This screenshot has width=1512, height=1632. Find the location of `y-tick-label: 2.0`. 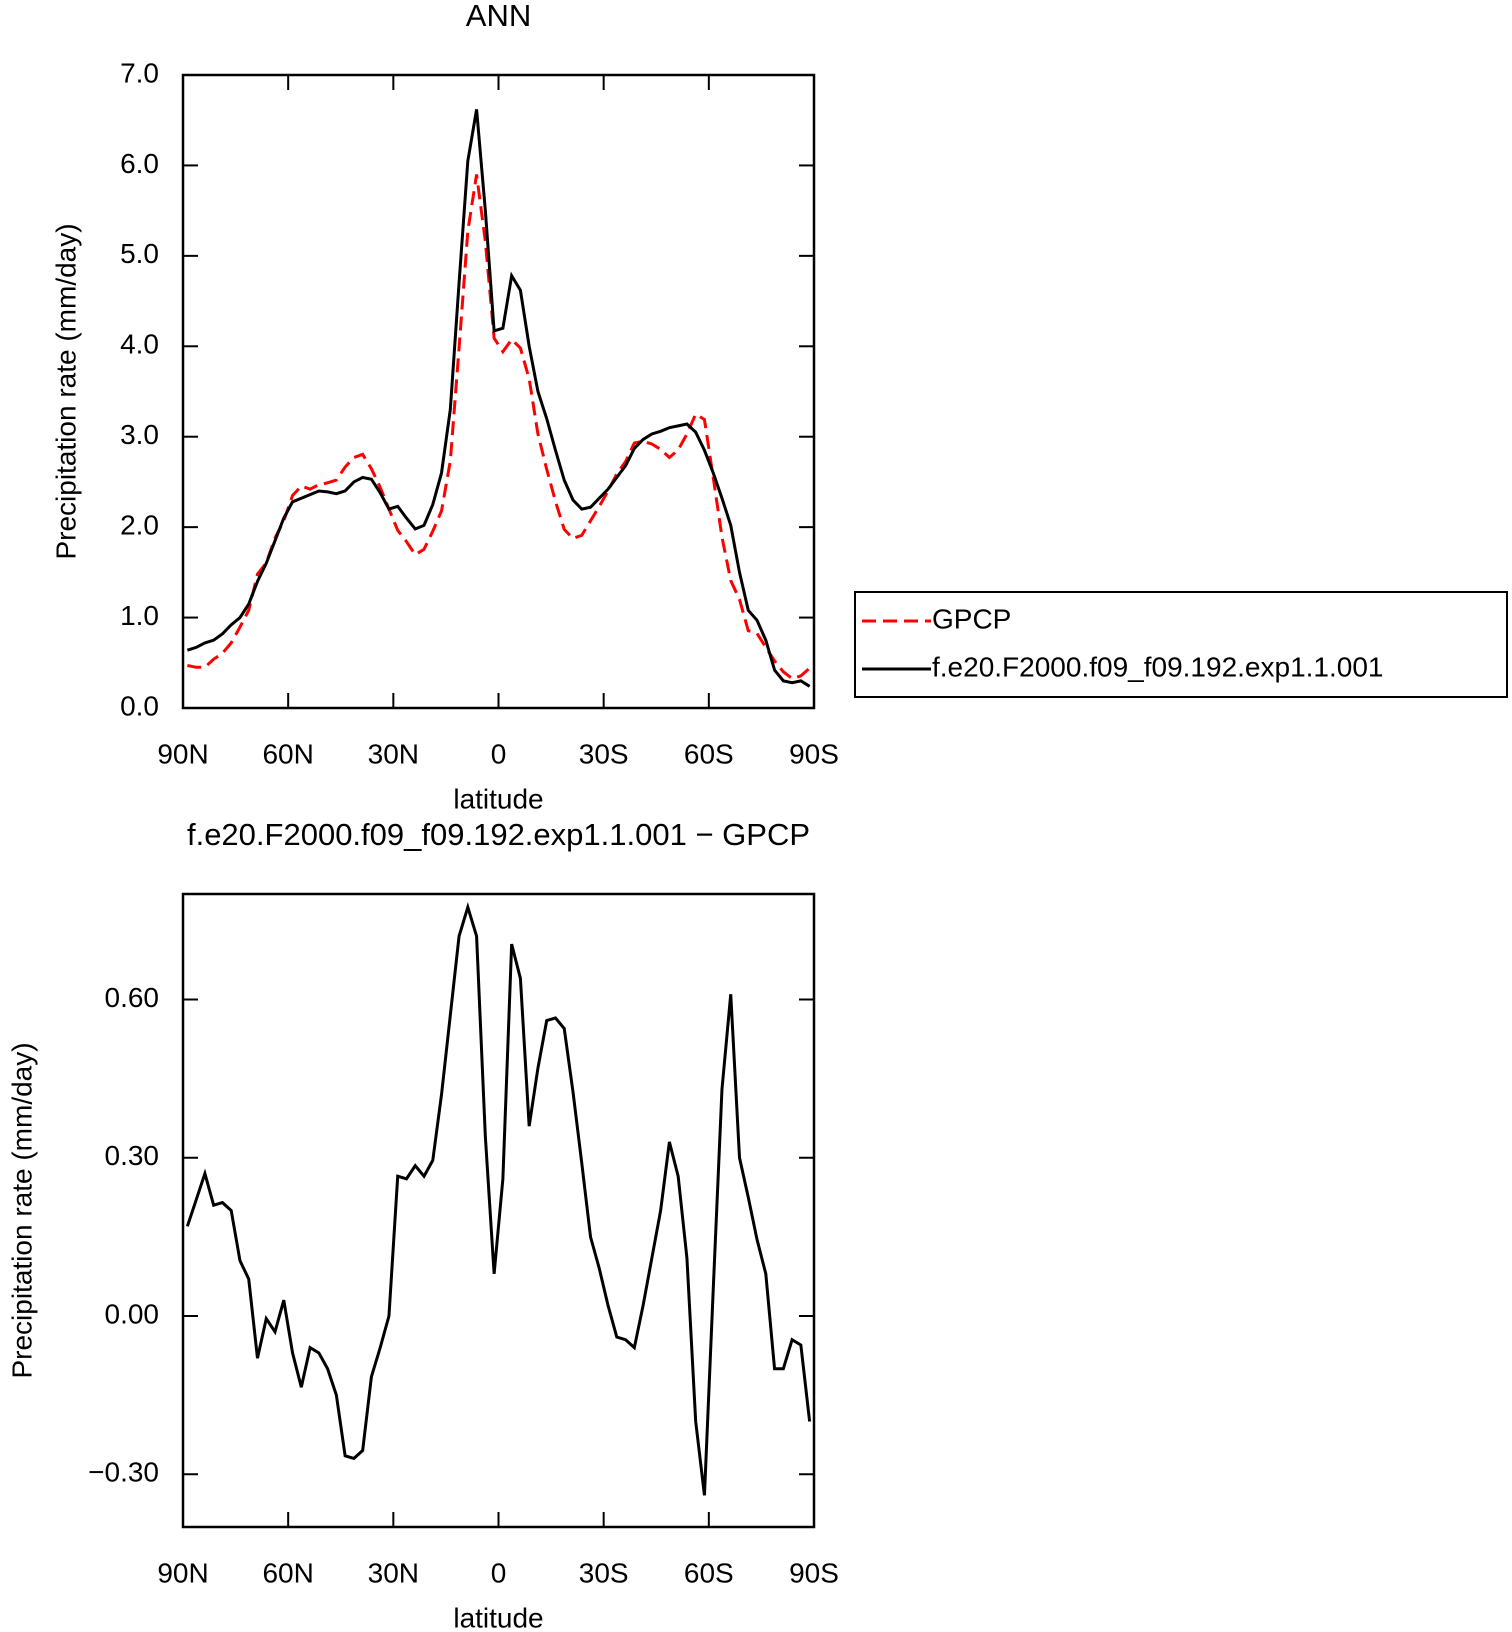

y-tick-label: 2.0 is located at coordinates (139, 525).